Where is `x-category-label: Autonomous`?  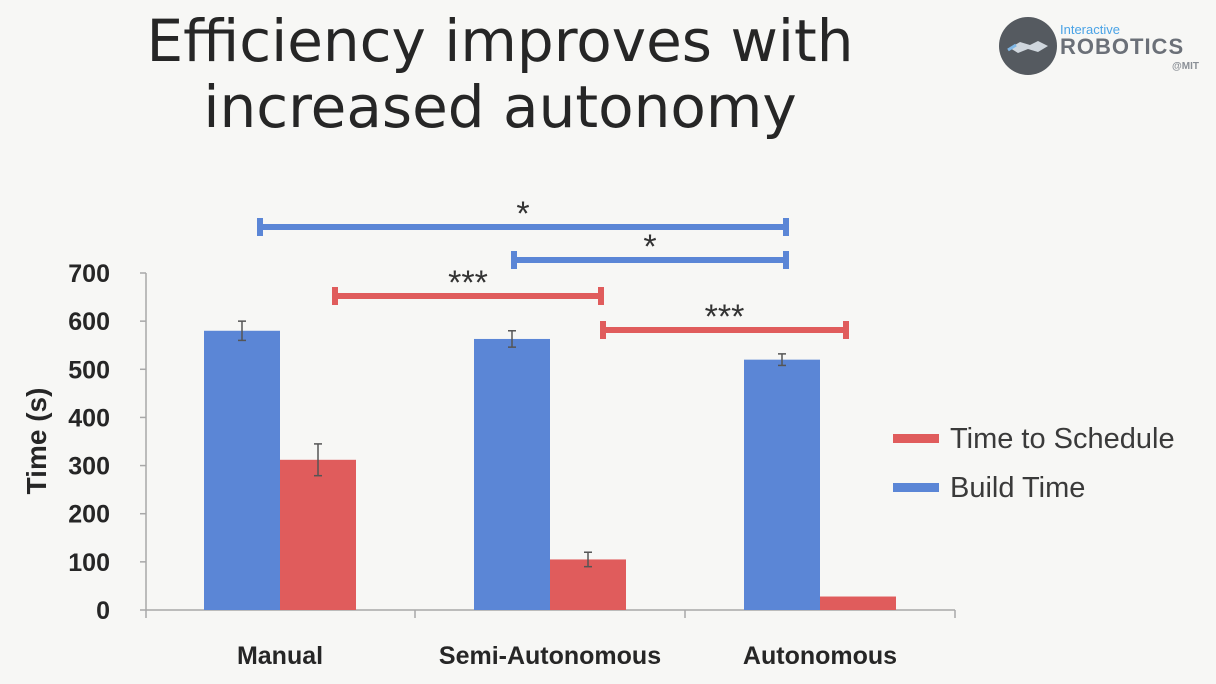 x-category-label: Autonomous is located at coordinates (820, 656).